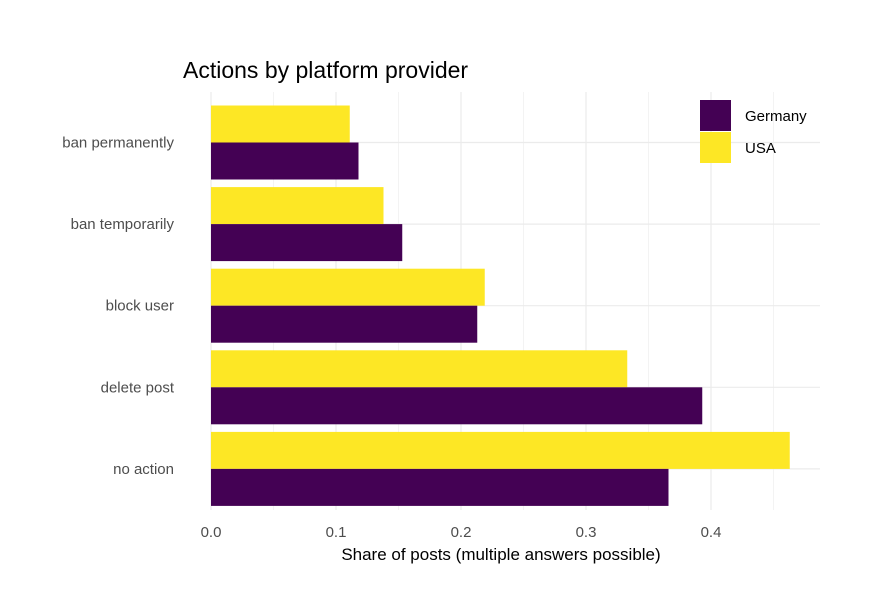 The image size is (896, 610). I want to click on legend-key-germany, so click(715, 115).